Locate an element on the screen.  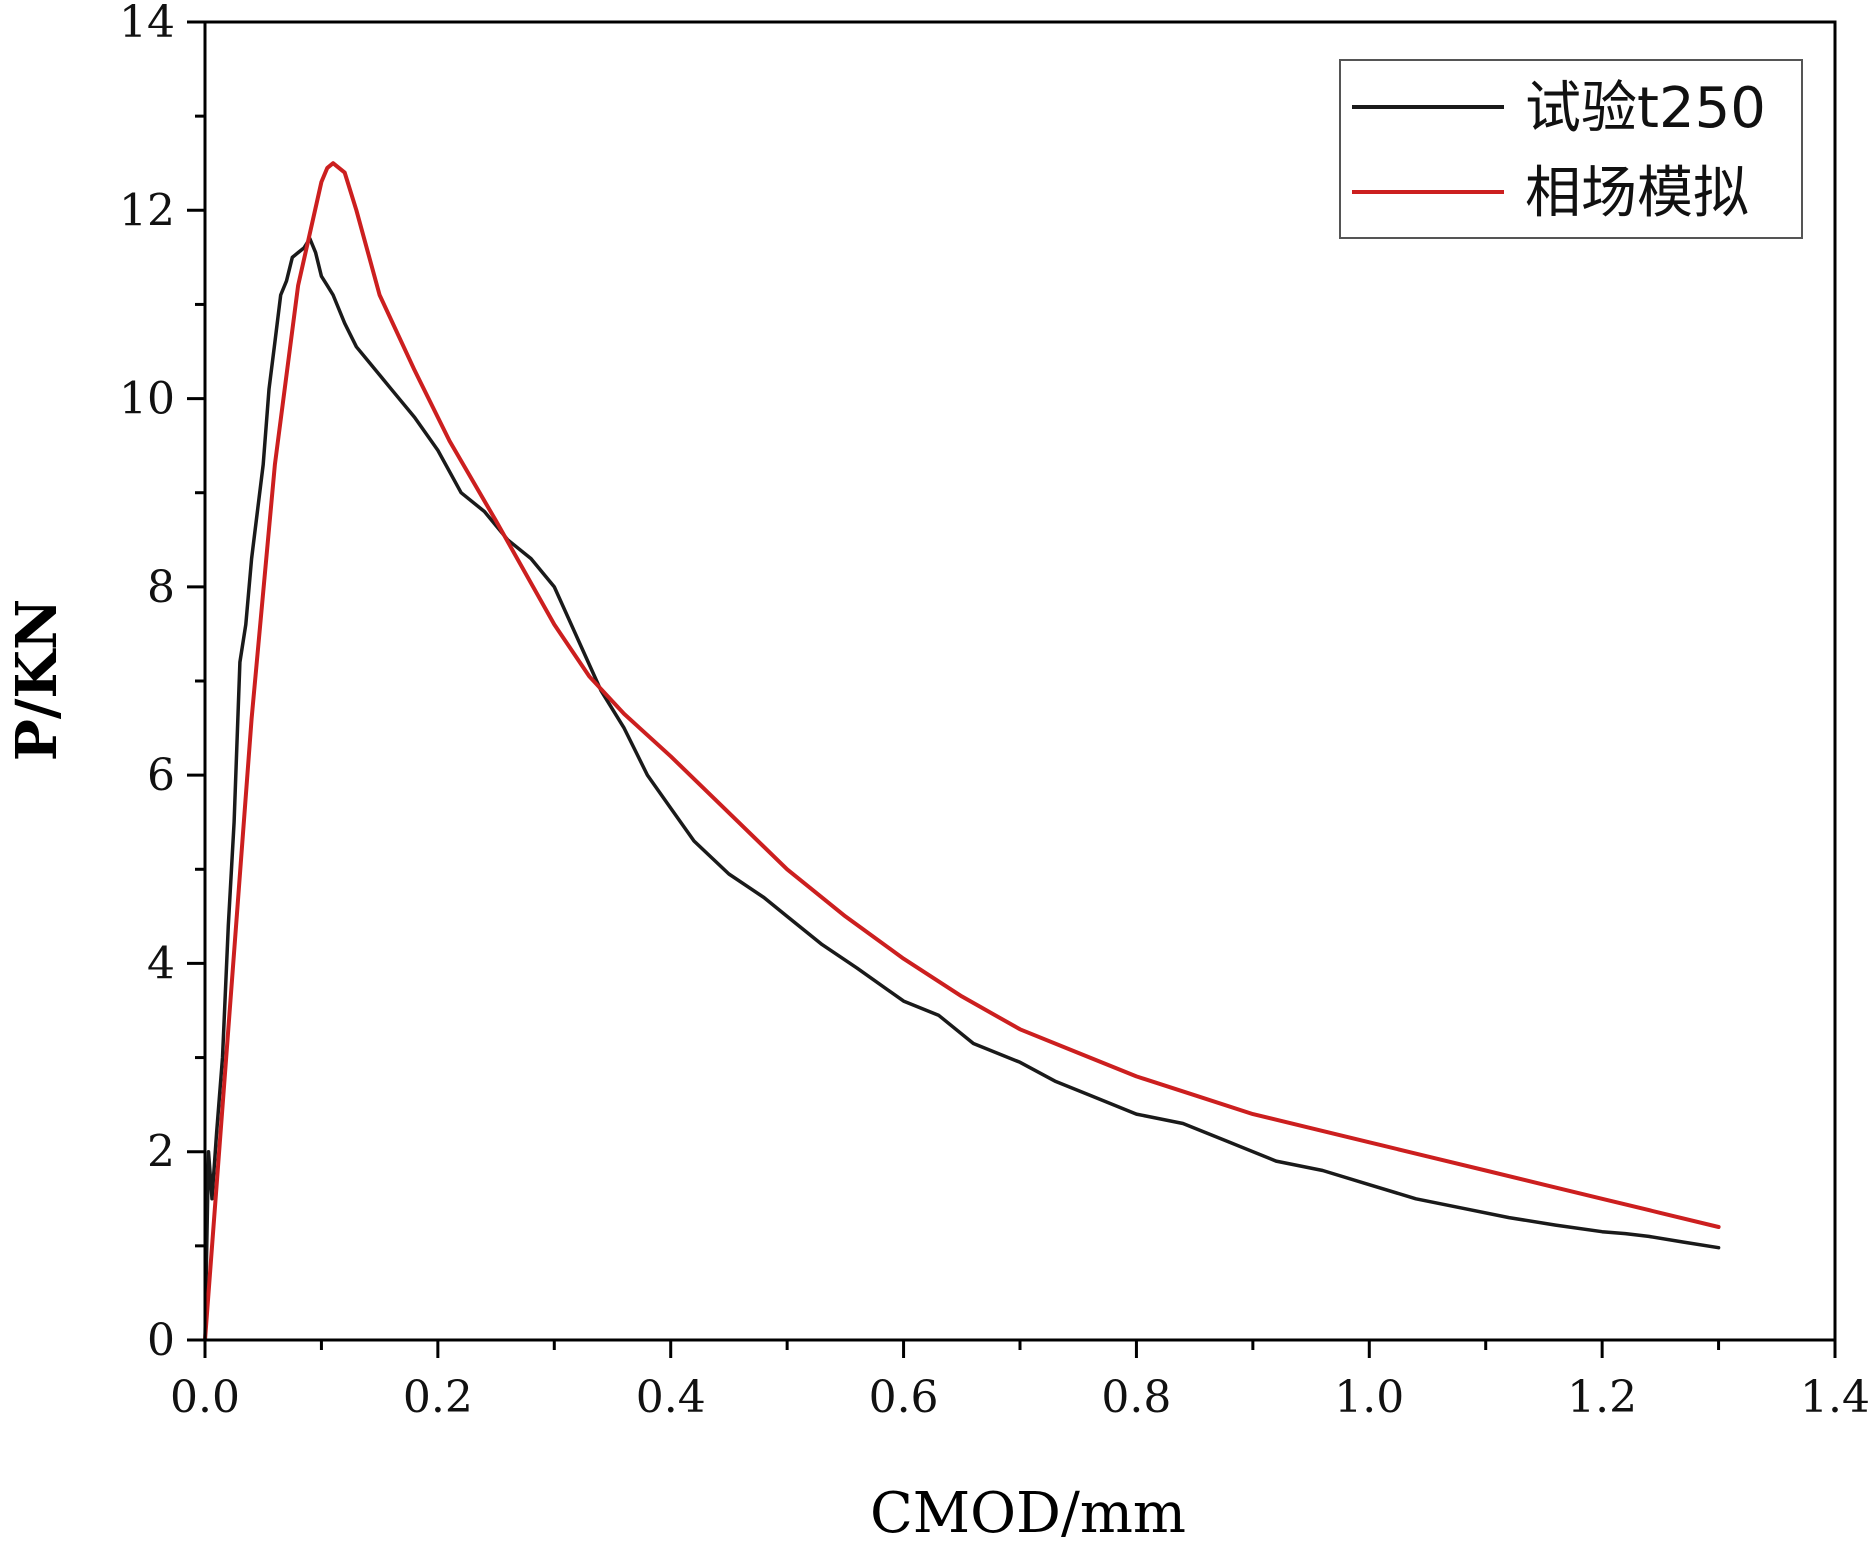
y-tick-label: 14 is located at coordinates (147, 24).